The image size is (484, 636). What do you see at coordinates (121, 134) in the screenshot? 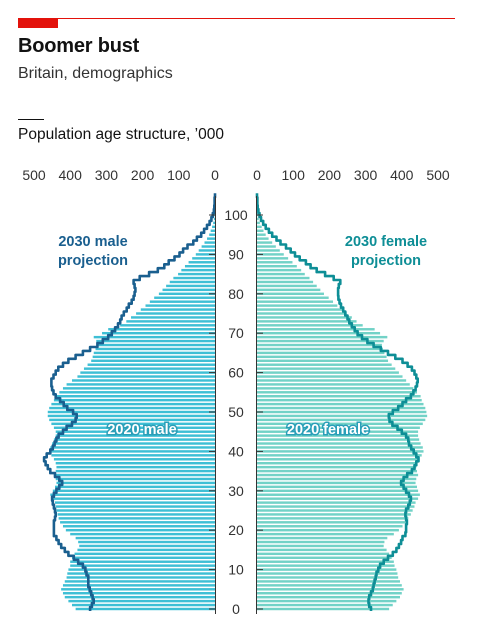
I see `chart-title: Population age structure, ’000` at bounding box center [121, 134].